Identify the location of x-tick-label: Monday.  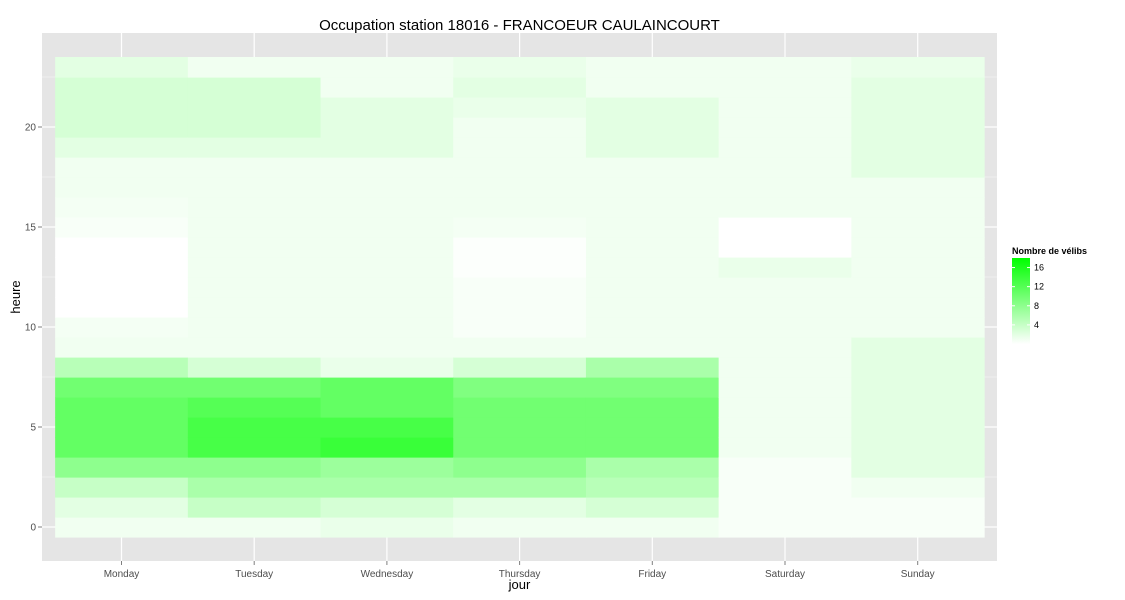
(122, 574).